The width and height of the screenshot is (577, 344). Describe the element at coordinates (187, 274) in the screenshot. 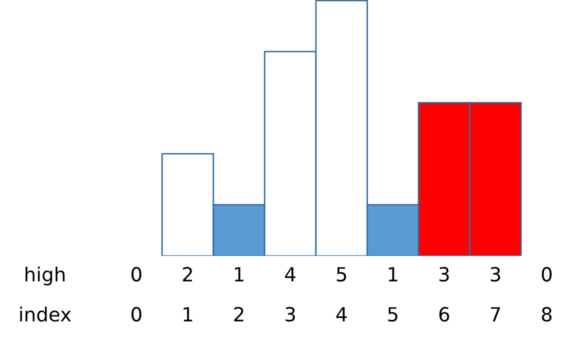

I see `data-label: 2` at that location.